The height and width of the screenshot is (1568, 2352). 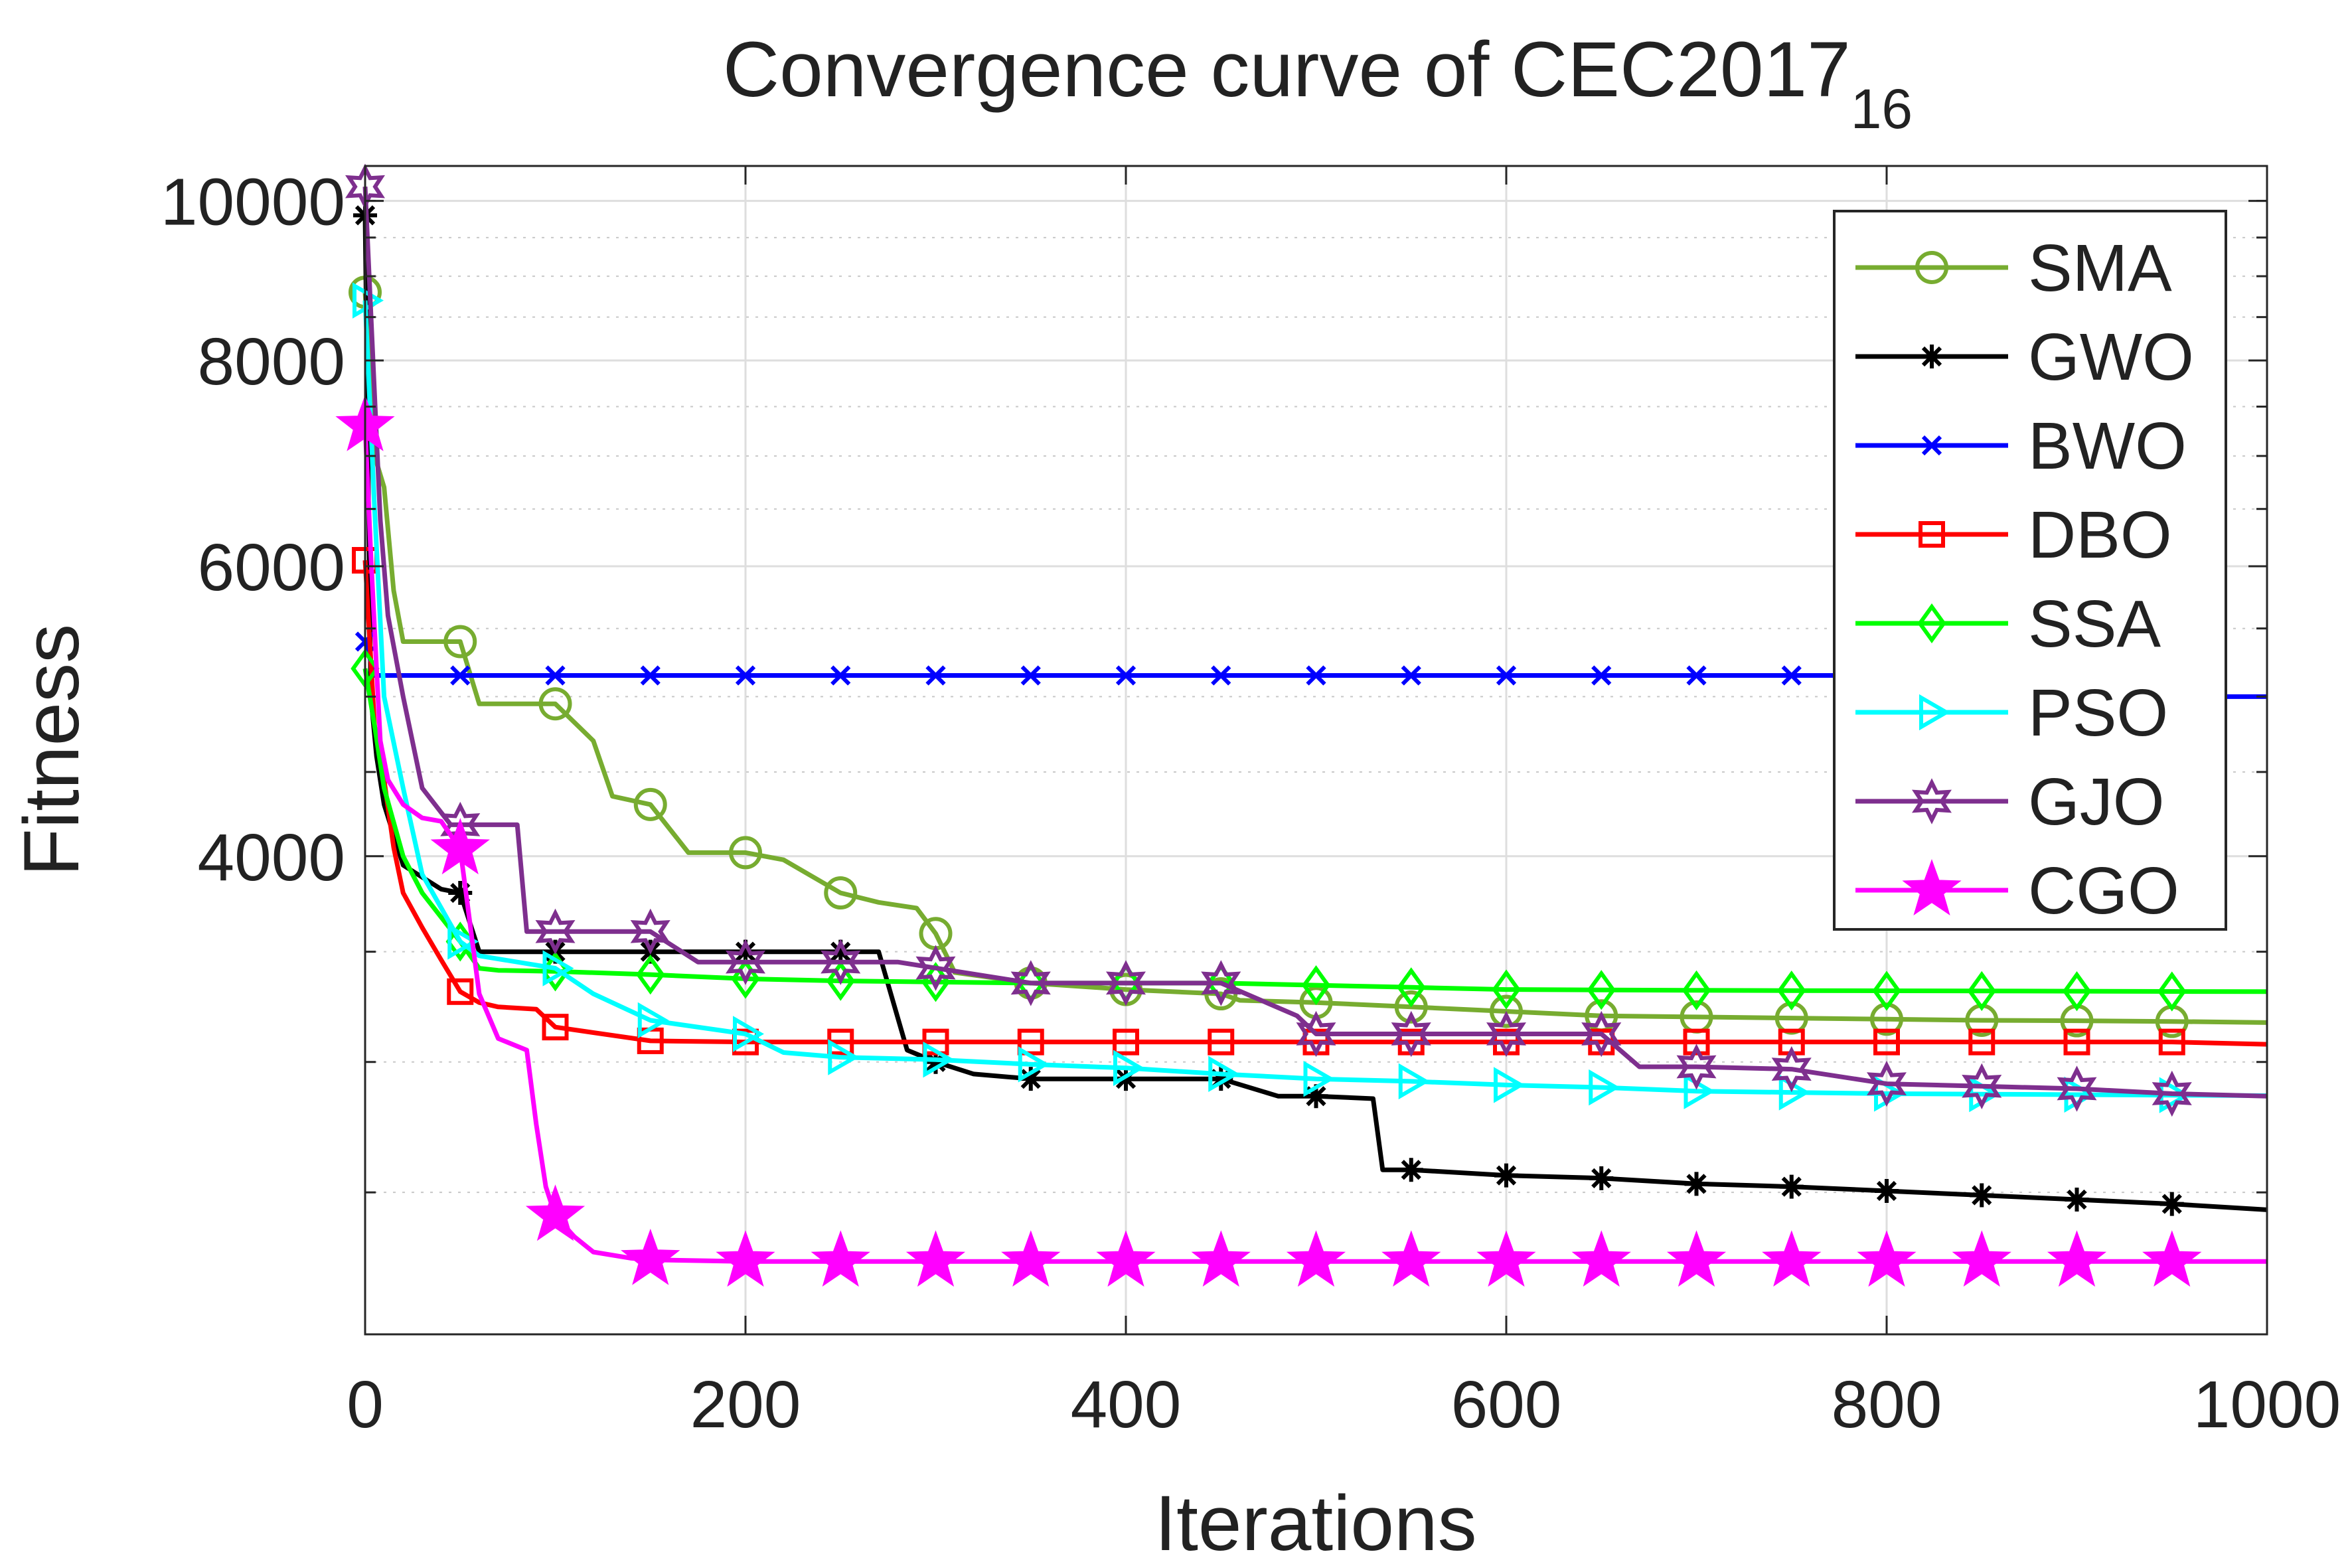 What do you see at coordinates (1932, 446) in the screenshot?
I see `legend-marker-bwo` at bounding box center [1932, 446].